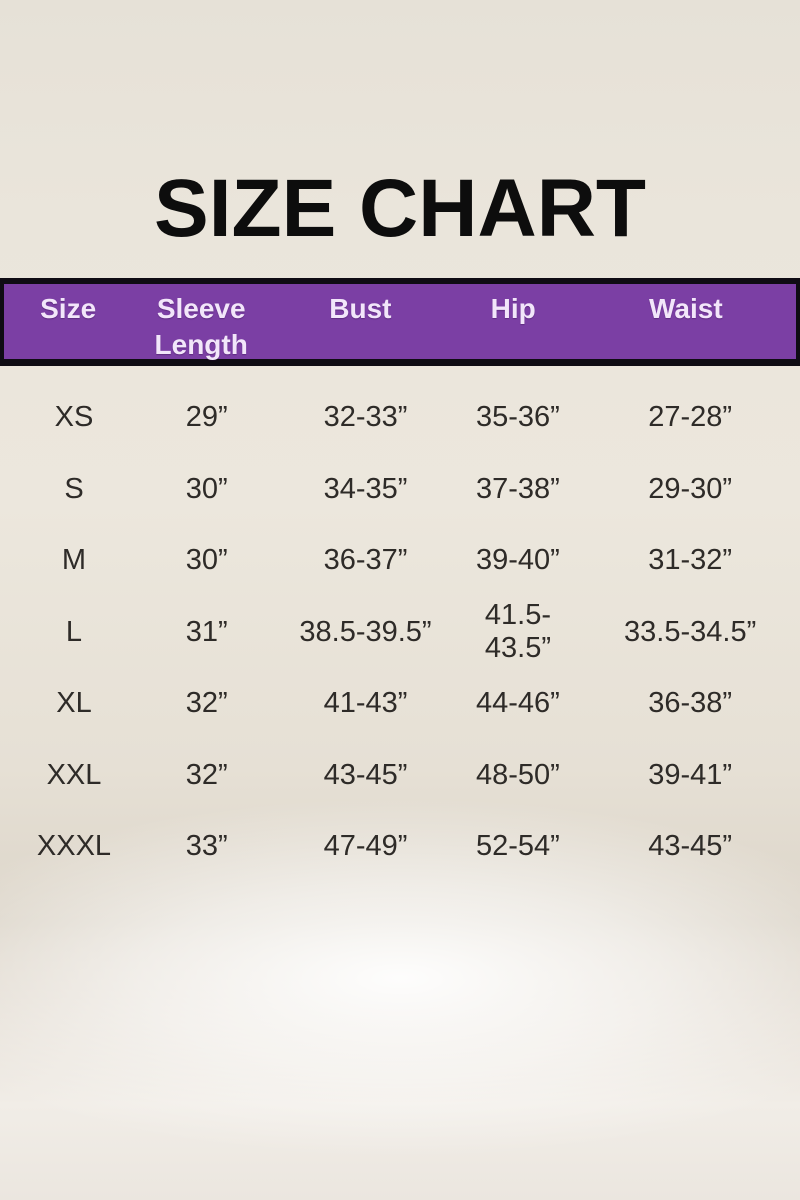 This screenshot has width=800, height=1200. What do you see at coordinates (517, 632) in the screenshot?
I see `hip-cell: 41.5-43.5”` at bounding box center [517, 632].